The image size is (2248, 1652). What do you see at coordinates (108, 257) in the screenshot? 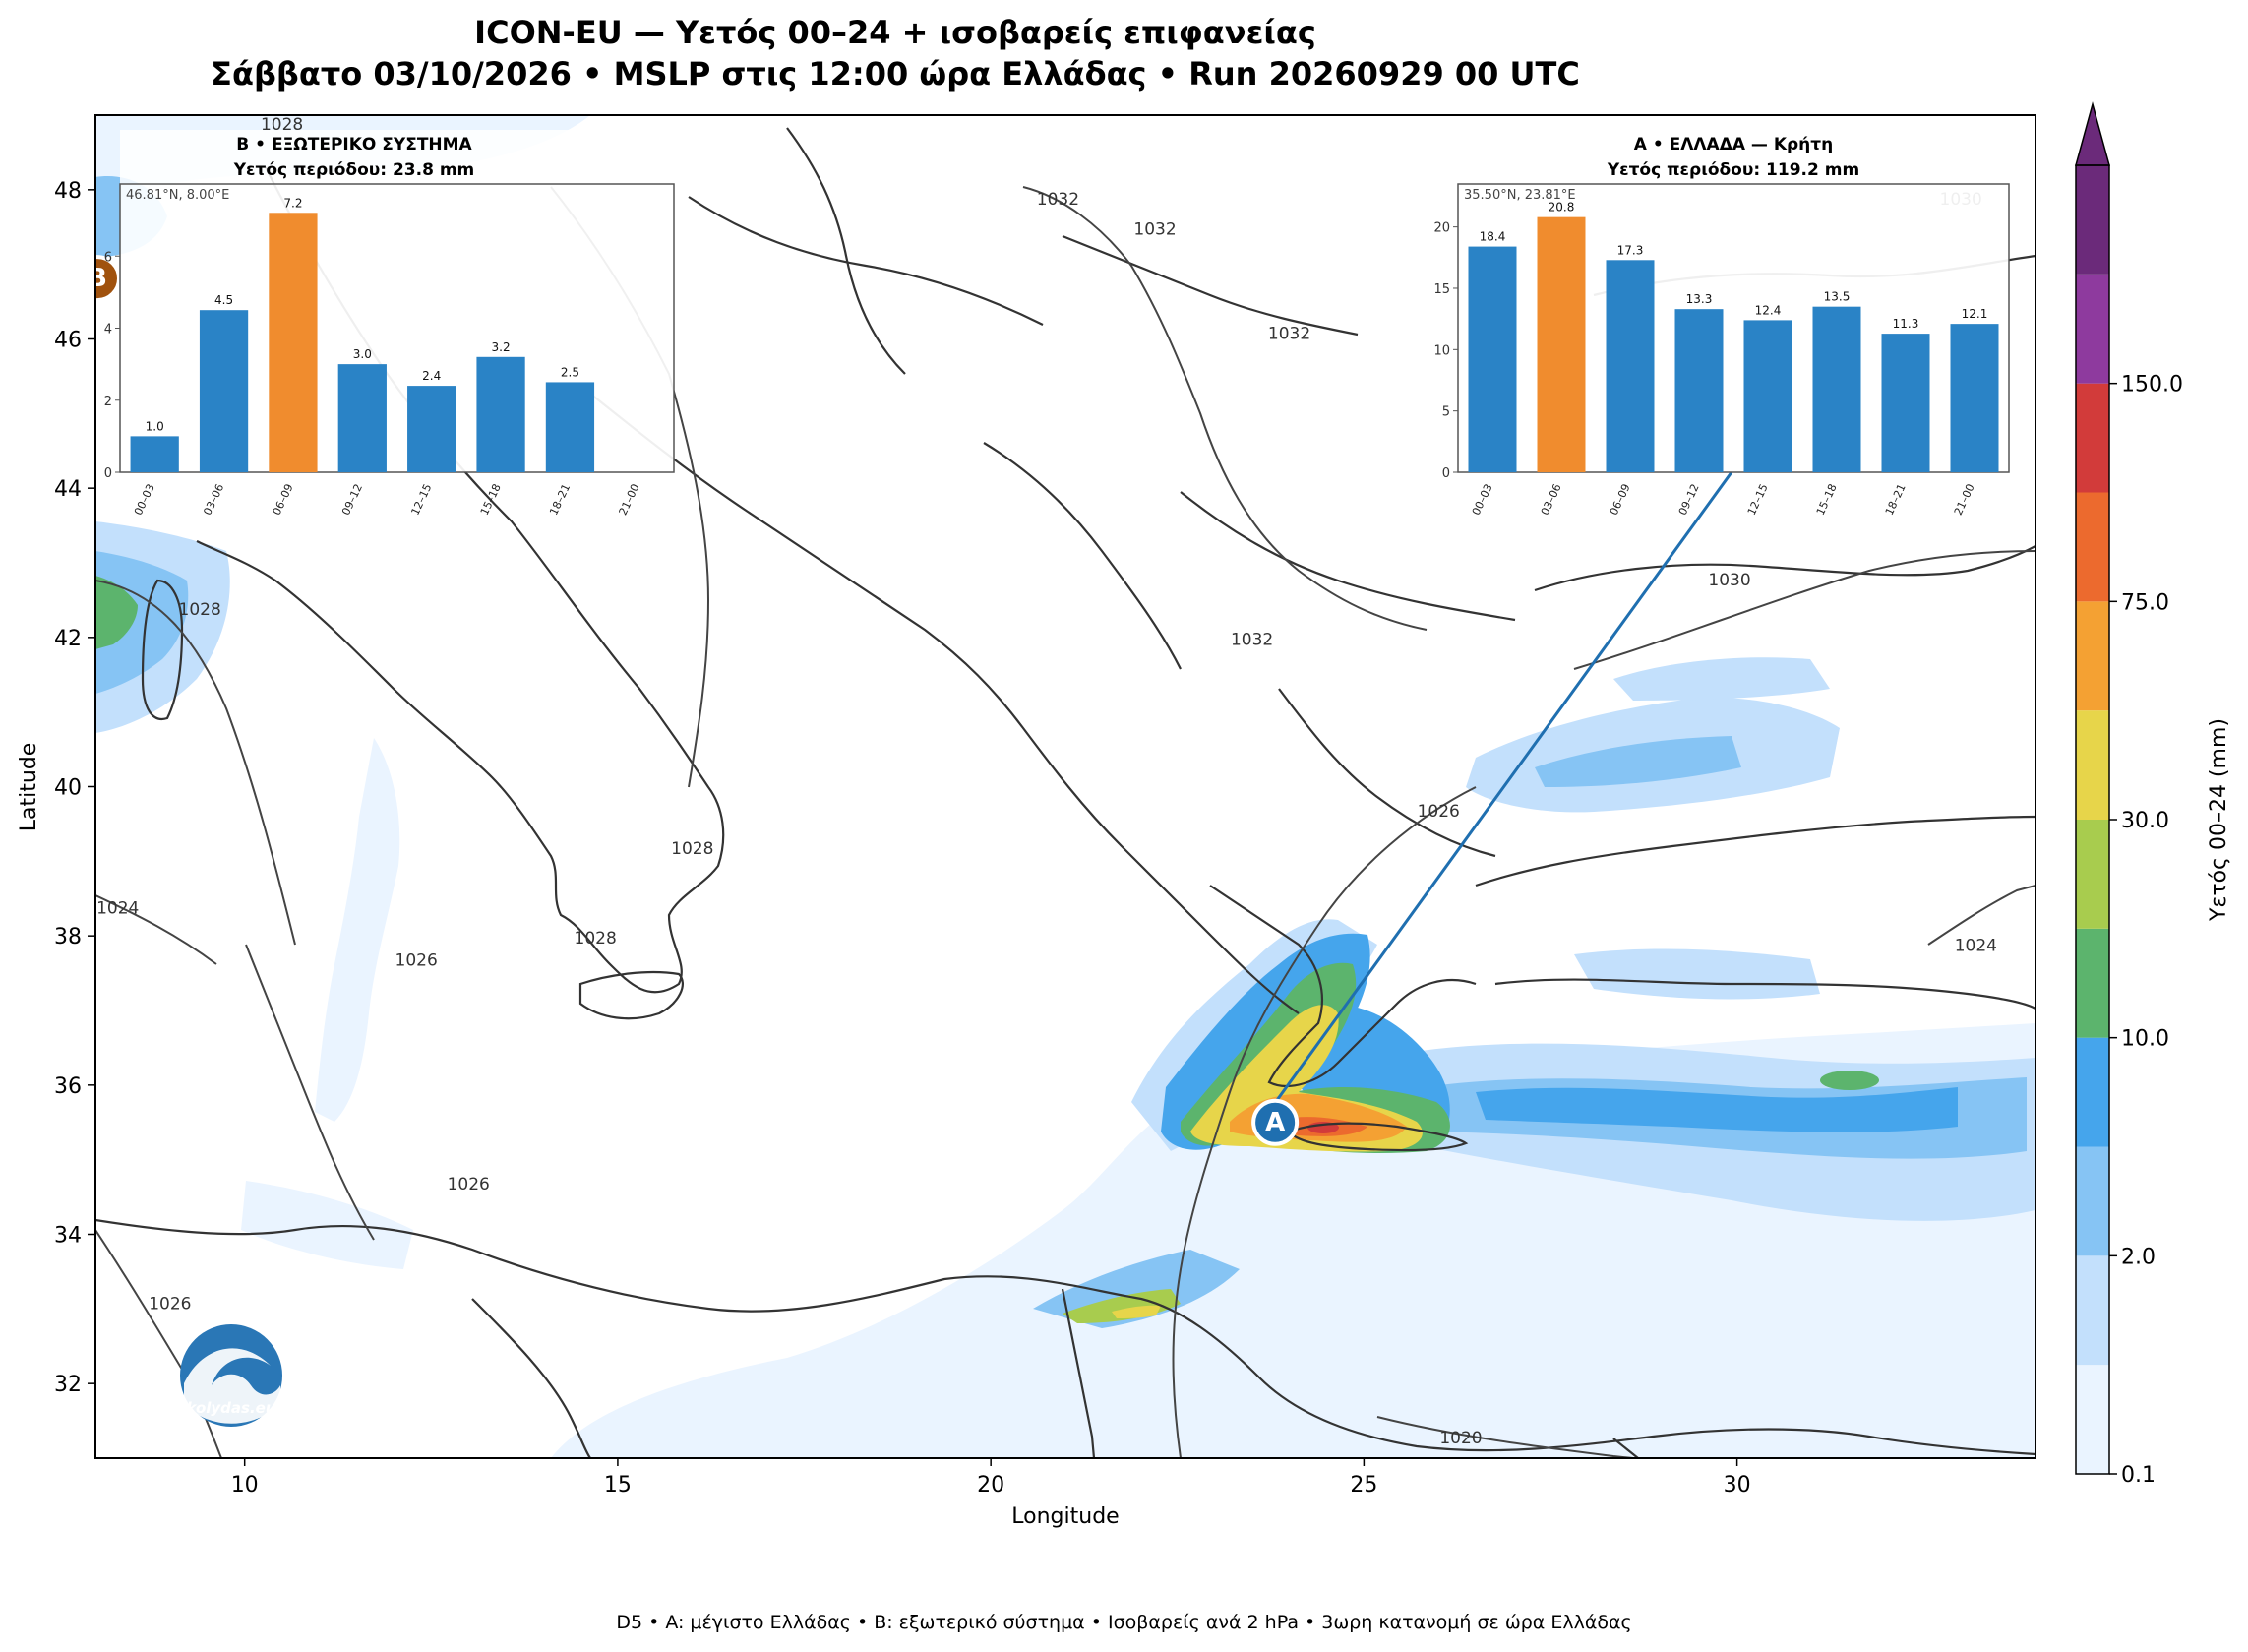
I see `inset-y-tick-label: 6` at bounding box center [108, 257].